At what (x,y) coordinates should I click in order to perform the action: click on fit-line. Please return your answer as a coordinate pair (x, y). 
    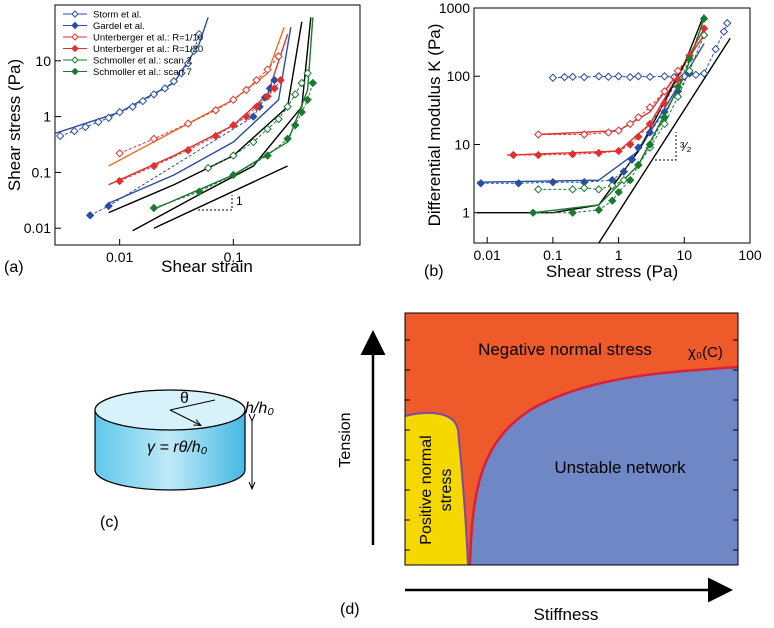
    Looking at the image, I should click on (590, 113).